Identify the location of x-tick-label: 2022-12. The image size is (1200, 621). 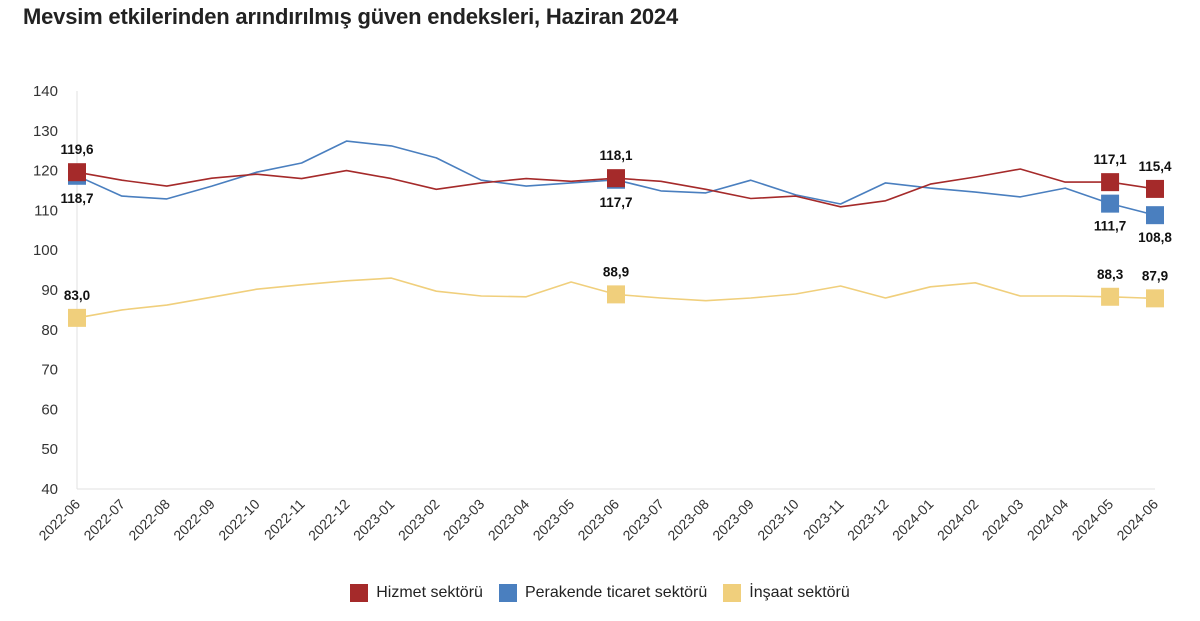
(329, 520).